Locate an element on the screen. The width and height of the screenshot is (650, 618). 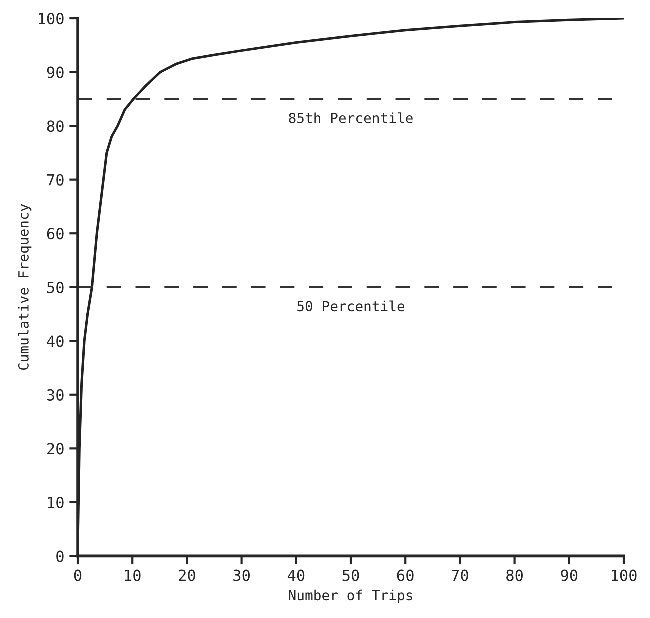
y-tick-label: 0 is located at coordinates (60, 556).